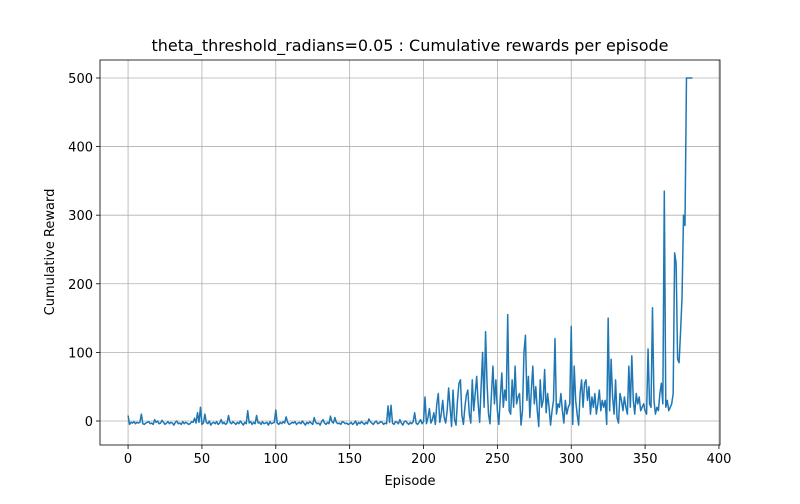  Describe the element at coordinates (571, 459) in the screenshot. I see `x-tick-label: 300` at that location.